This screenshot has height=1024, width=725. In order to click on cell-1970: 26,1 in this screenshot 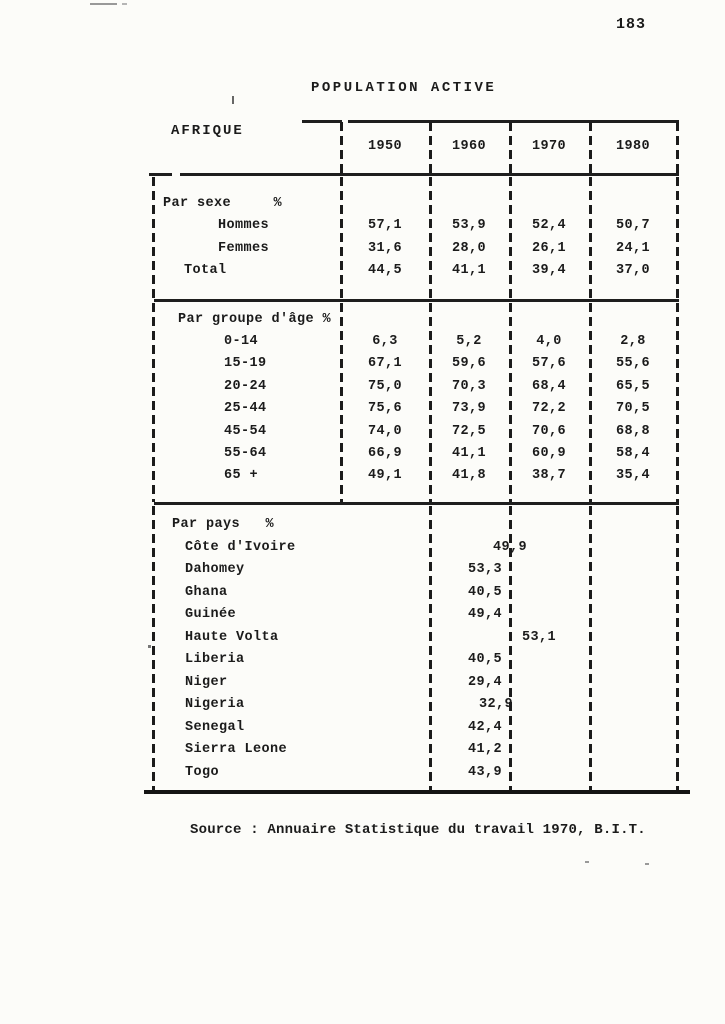, I will do `click(548, 248)`.